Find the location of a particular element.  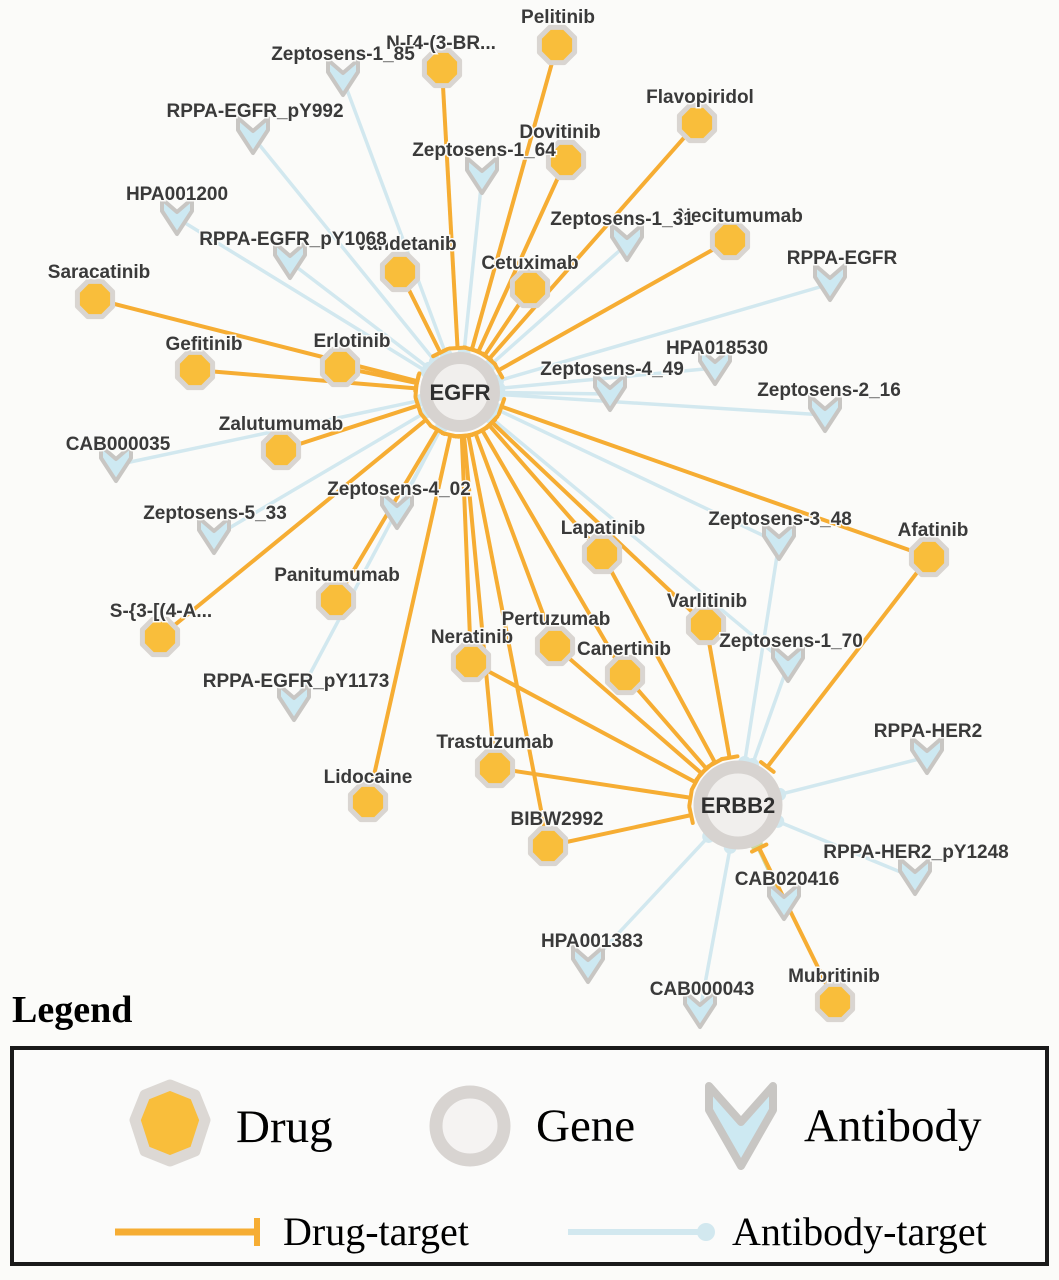

legend-antibody-target-label: Antibody-target is located at coordinates (859, 1231).